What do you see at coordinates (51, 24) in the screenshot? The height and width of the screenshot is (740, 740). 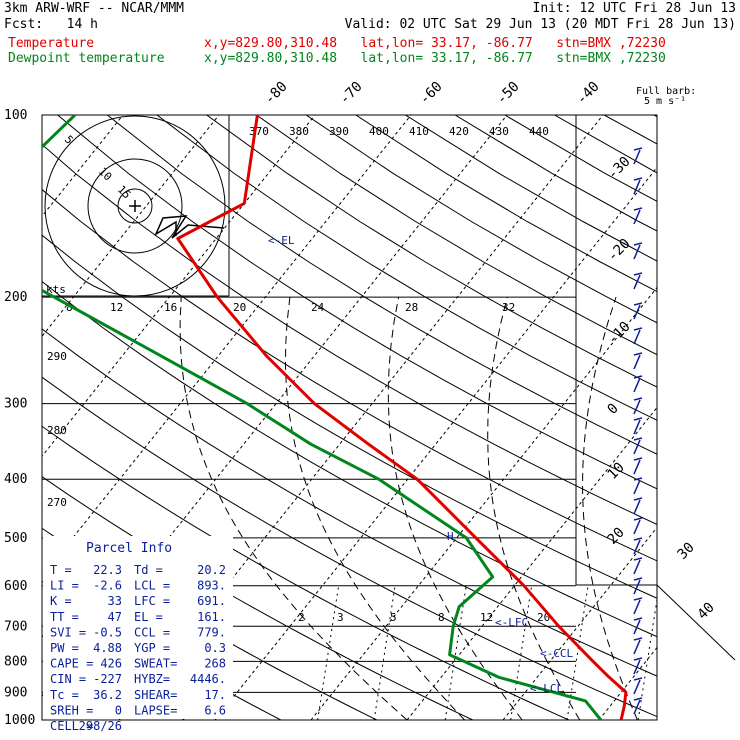 I see `forecast-hour: Fcst: 14 h` at bounding box center [51, 24].